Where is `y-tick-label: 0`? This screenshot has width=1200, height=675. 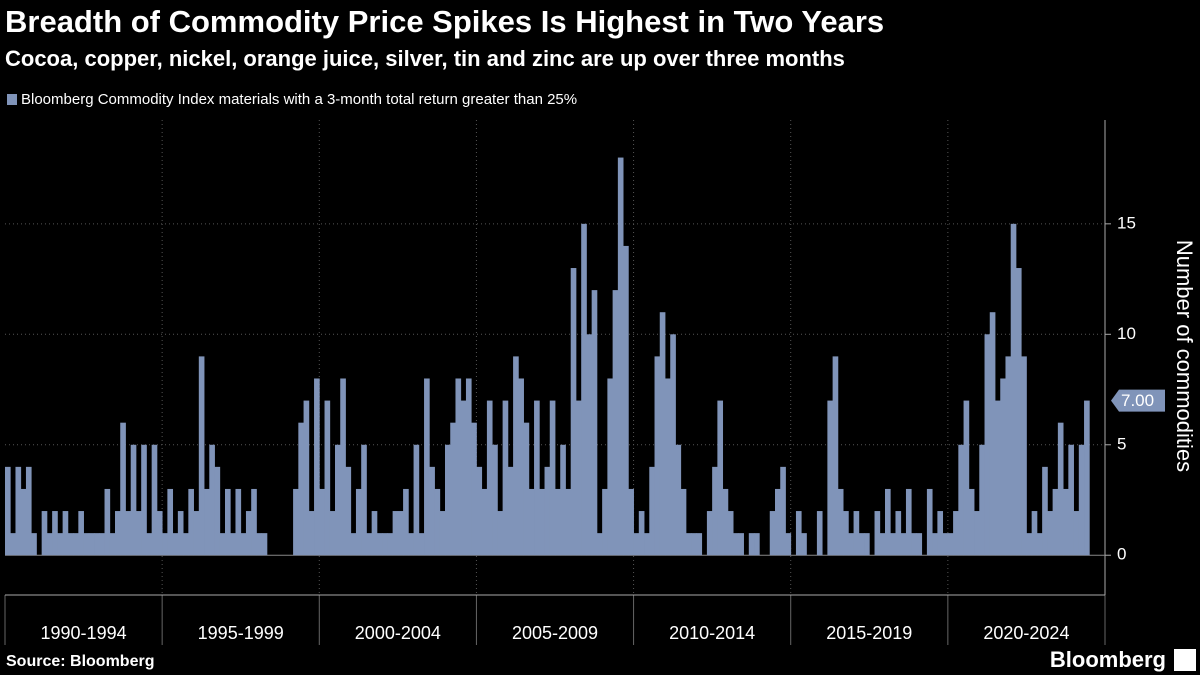 y-tick-label: 0 is located at coordinates (1121, 554).